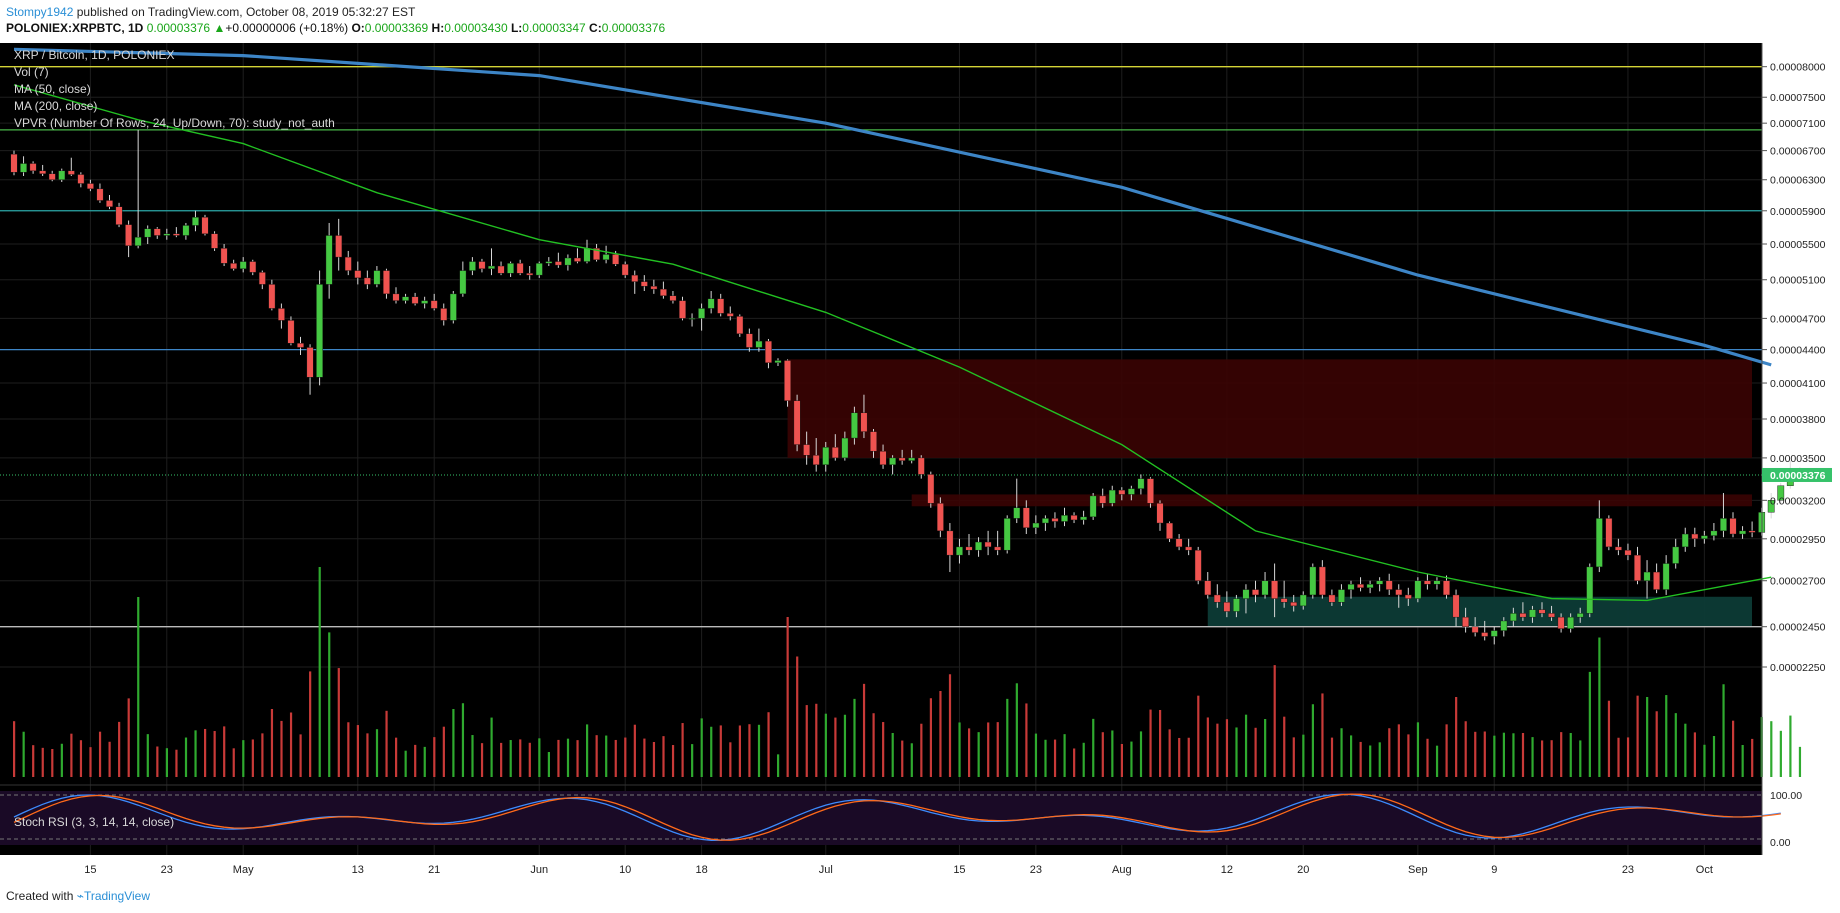  Describe the element at coordinates (1798, 459) in the screenshot. I see `price-tick-label: 0.00003500` at that location.